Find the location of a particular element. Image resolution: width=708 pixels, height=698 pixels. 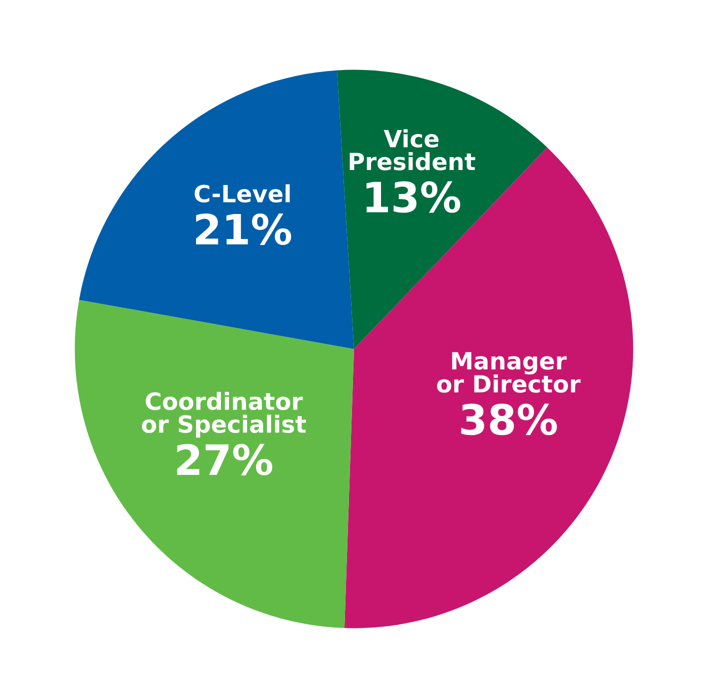

slice-label: C-Level is located at coordinates (242, 193).